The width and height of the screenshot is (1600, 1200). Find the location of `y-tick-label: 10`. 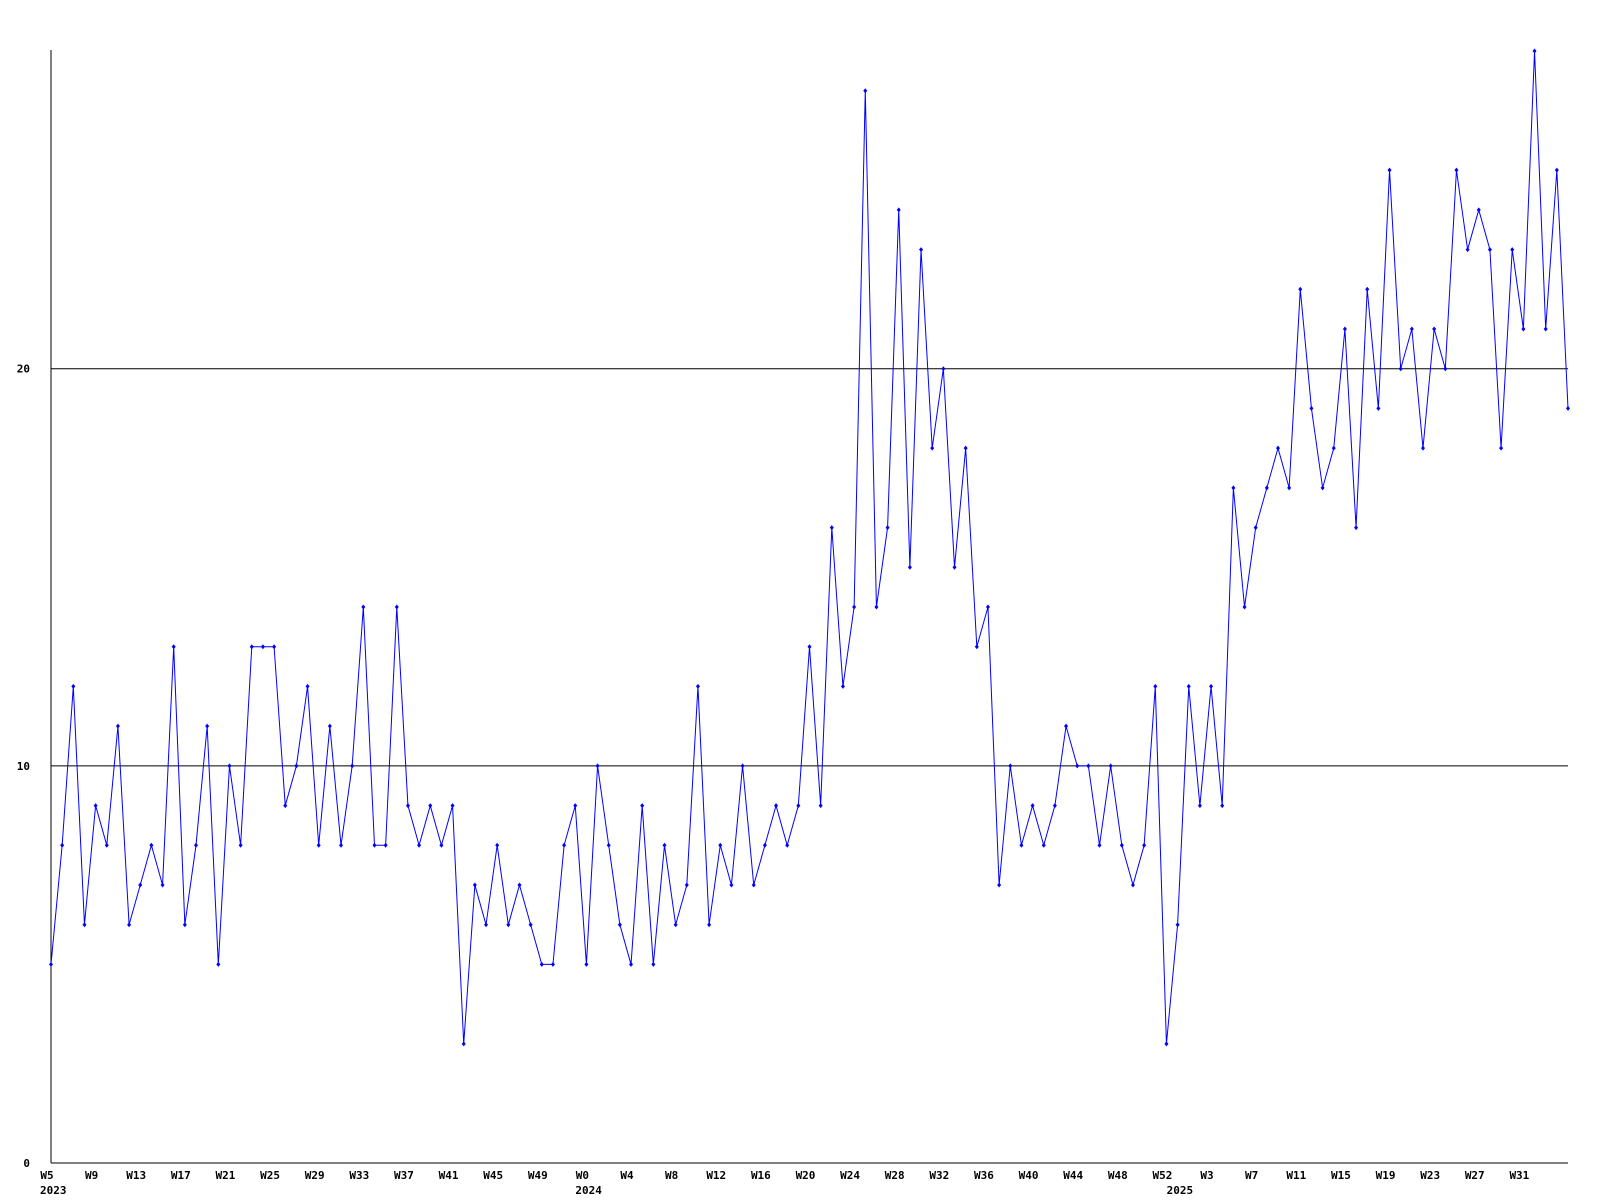

y-tick-label: 10 is located at coordinates (23, 766).